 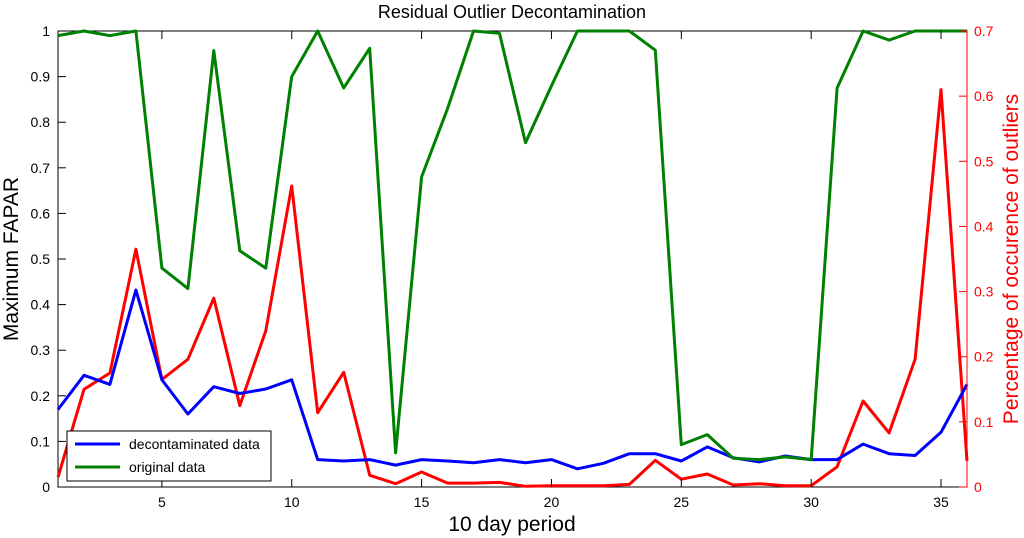 What do you see at coordinates (984, 357) in the screenshot?
I see `y-right-tick-label: 0.2` at bounding box center [984, 357].